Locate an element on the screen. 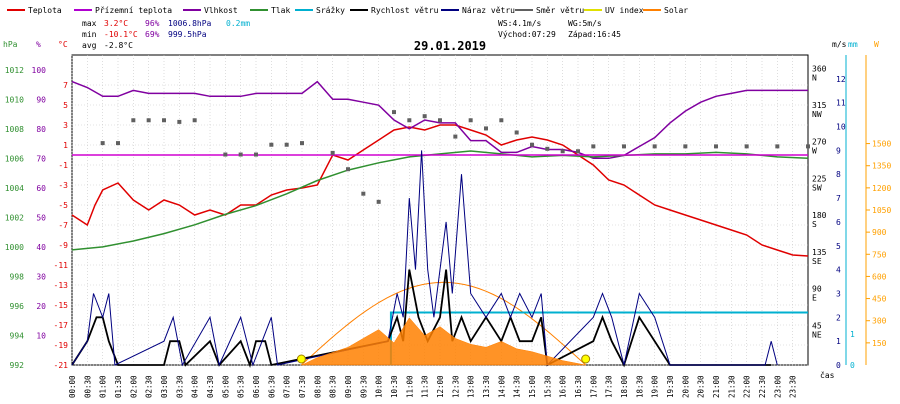 This screenshot has height=404, width=900. axis-tick-label: 994 is located at coordinates (17, 335).